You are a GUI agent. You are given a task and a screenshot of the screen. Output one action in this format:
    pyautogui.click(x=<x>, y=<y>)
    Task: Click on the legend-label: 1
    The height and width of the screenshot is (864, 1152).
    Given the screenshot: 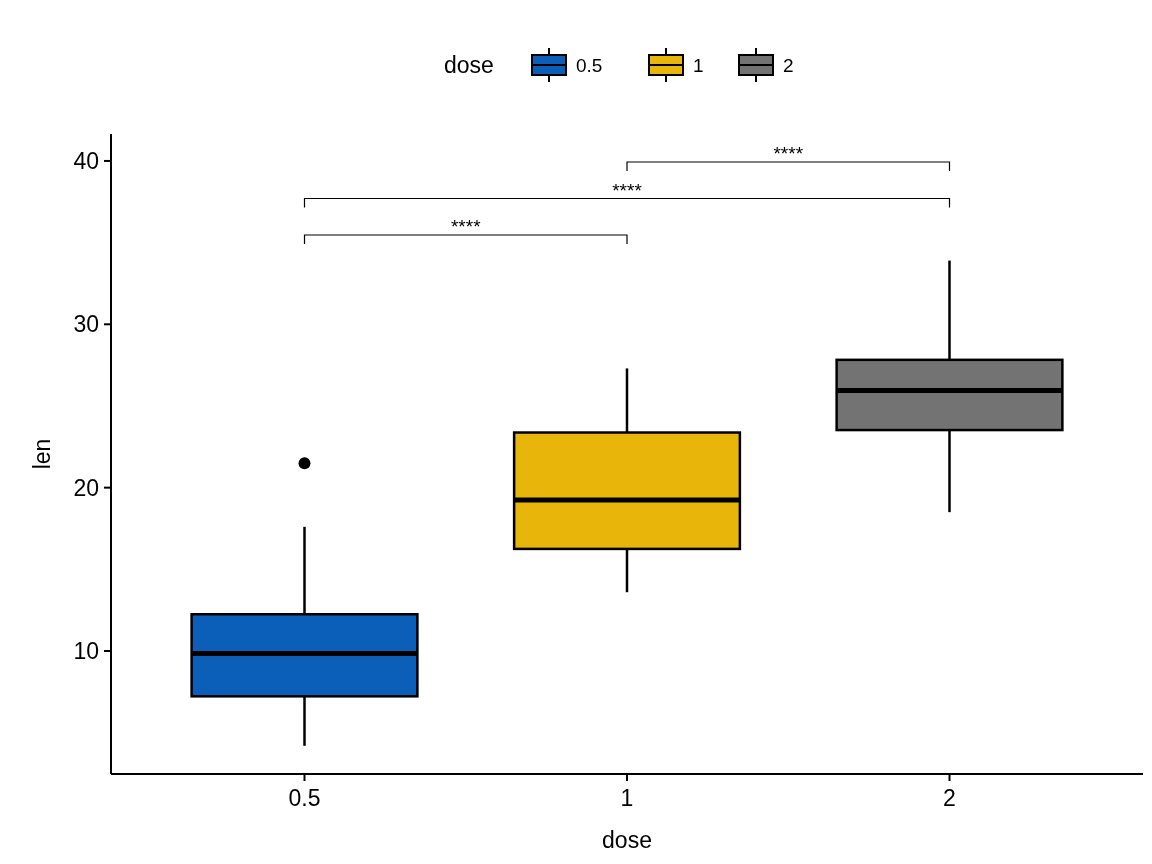 What is the action you would take?
    pyautogui.click(x=698, y=65)
    